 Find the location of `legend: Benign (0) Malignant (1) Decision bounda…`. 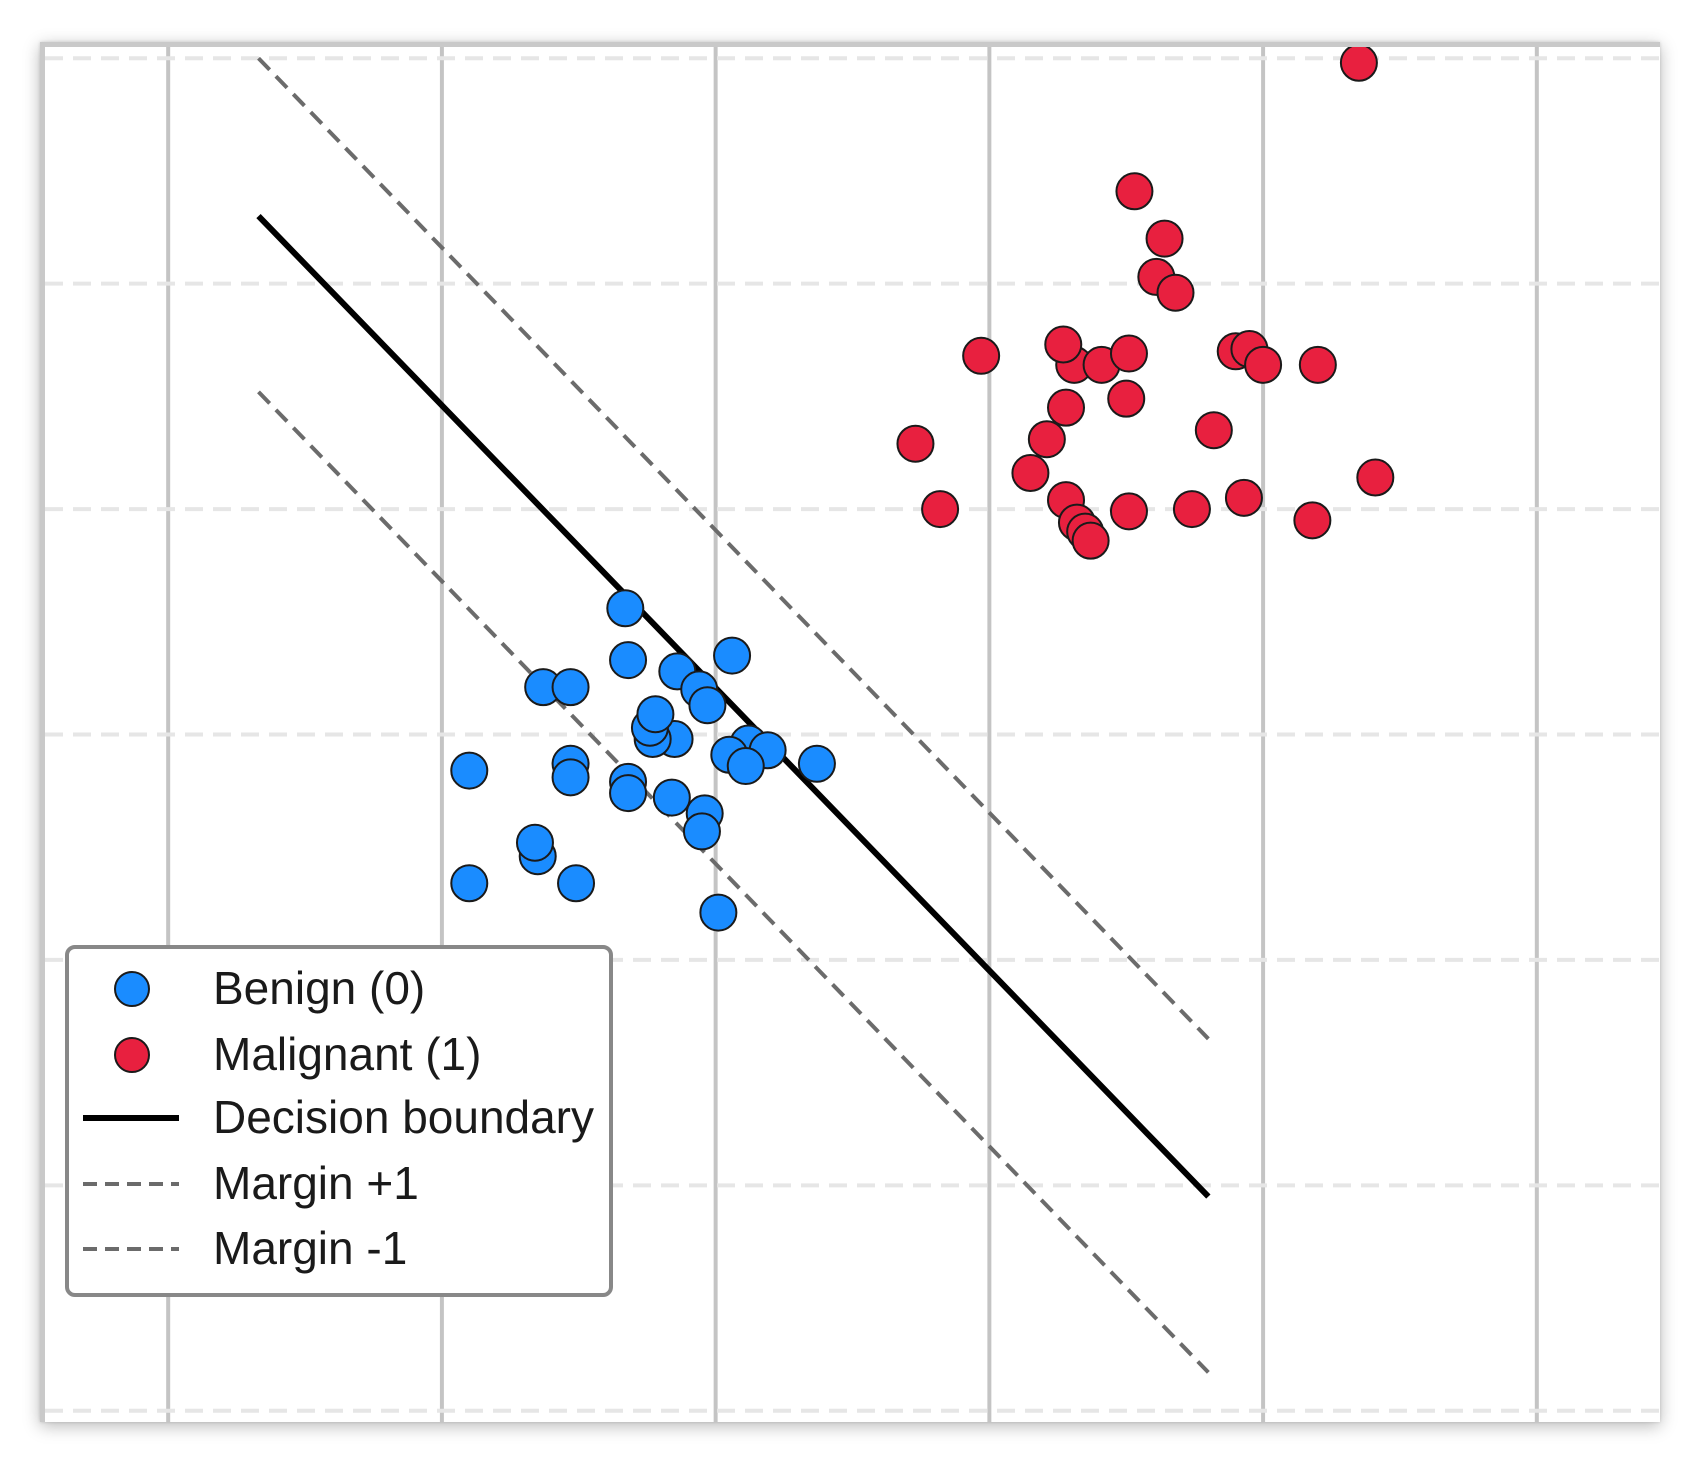

legend: Benign (0) Malignant (1) Decision bounda… is located at coordinates (339, 1121).